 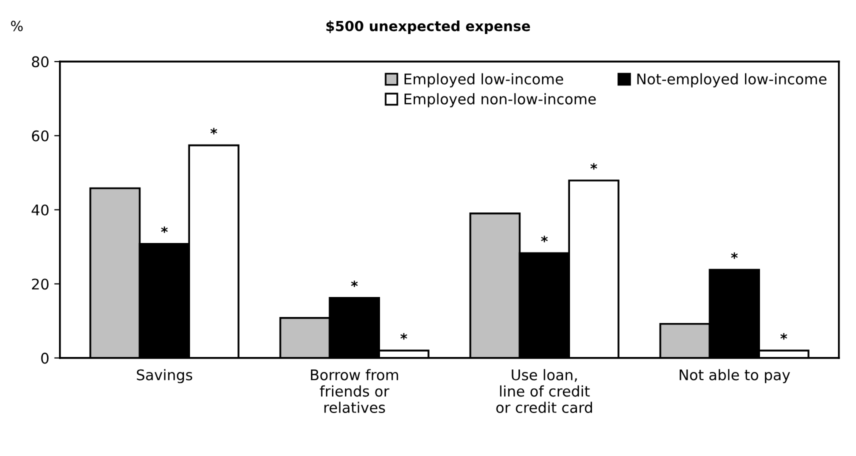 What do you see at coordinates (45, 358) in the screenshot?
I see `y-tick-label: 0` at bounding box center [45, 358].